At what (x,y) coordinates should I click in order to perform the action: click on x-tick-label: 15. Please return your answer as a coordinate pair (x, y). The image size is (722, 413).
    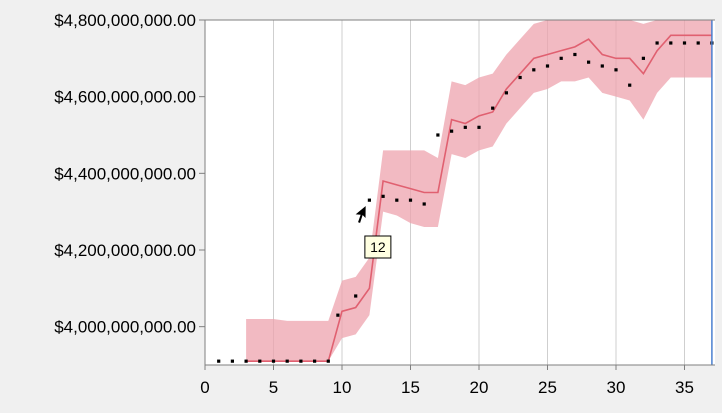
    Looking at the image, I should click on (410, 387).